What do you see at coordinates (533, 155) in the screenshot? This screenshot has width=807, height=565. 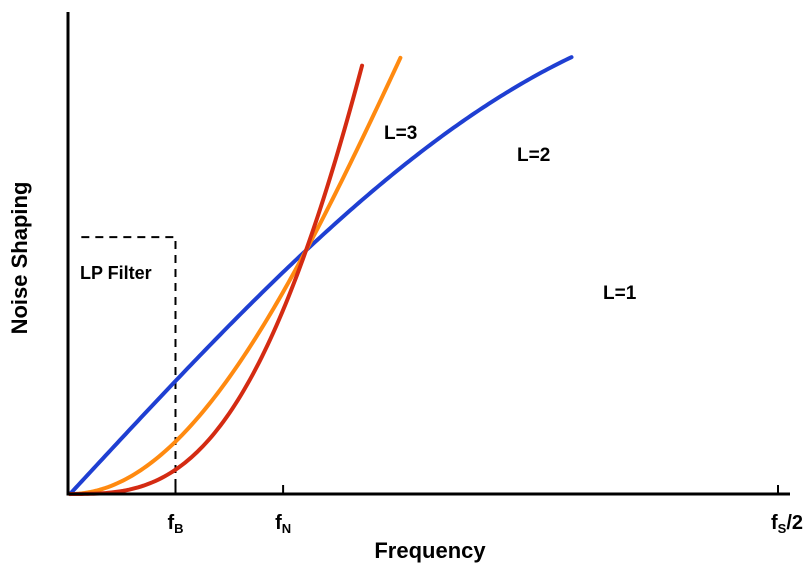 I see `series-label-l2: L=2` at bounding box center [533, 155].